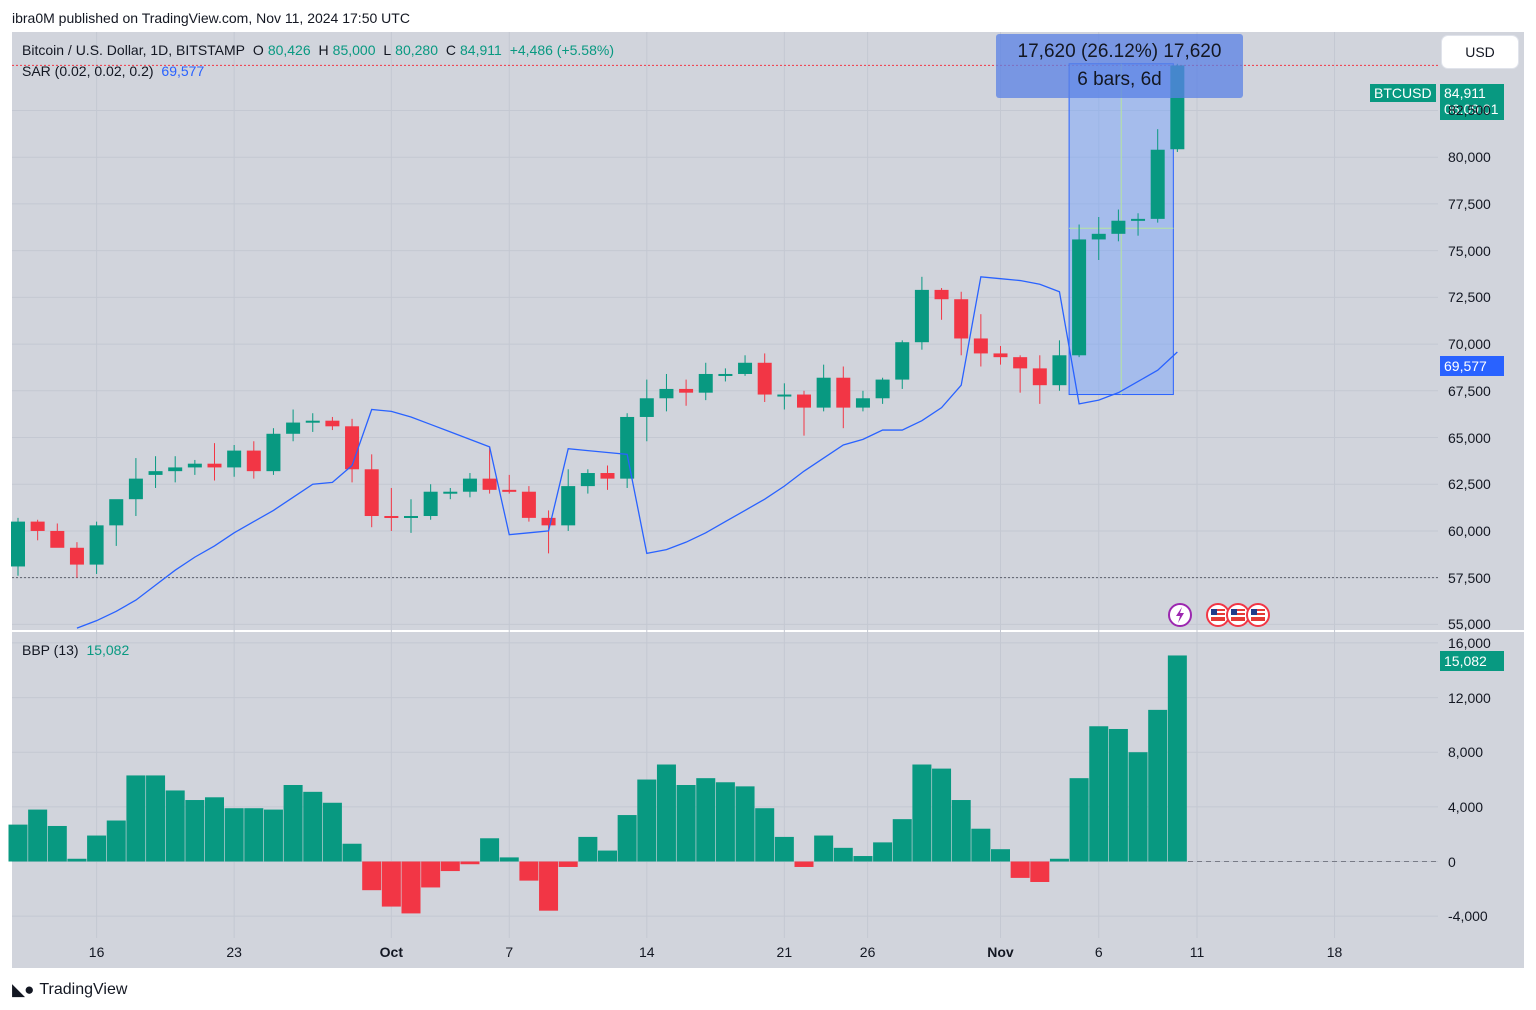  Describe the element at coordinates (1469, 157) in the screenshot. I see `price-tick-label: 80,000` at that location.